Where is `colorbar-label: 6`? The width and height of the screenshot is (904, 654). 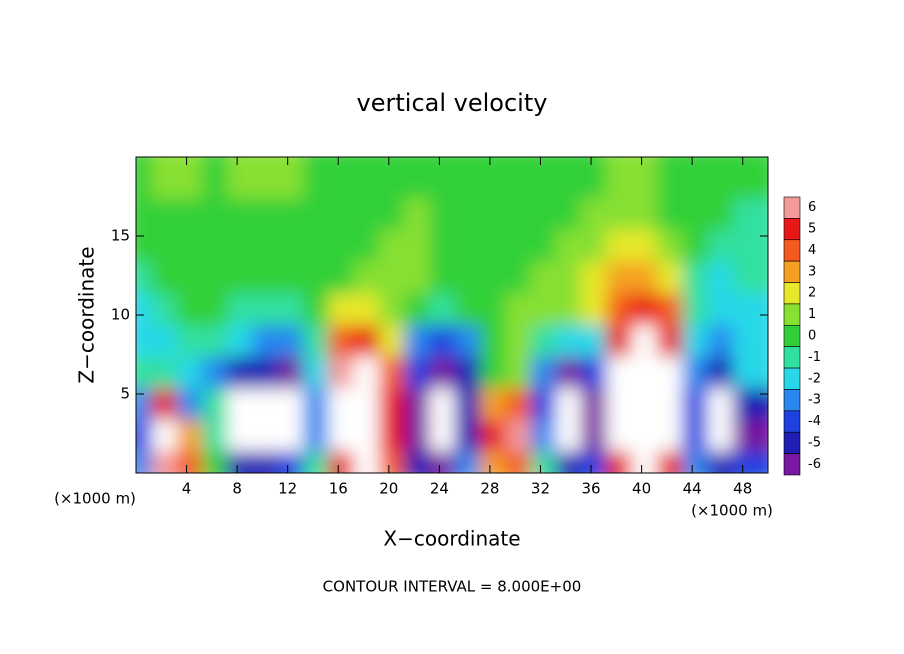 colorbar-label: 6 is located at coordinates (812, 207).